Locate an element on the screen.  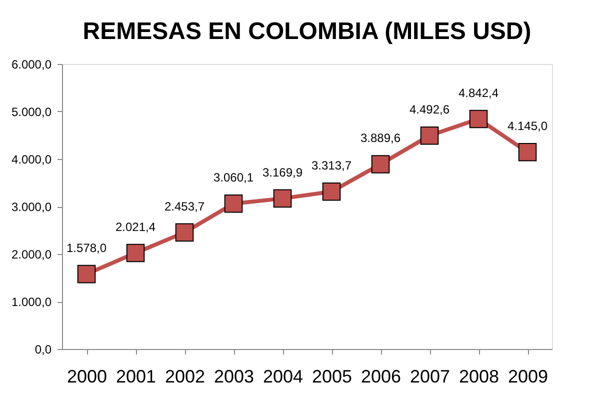
y-tick-label: 3.000,0 is located at coordinates (31, 207).